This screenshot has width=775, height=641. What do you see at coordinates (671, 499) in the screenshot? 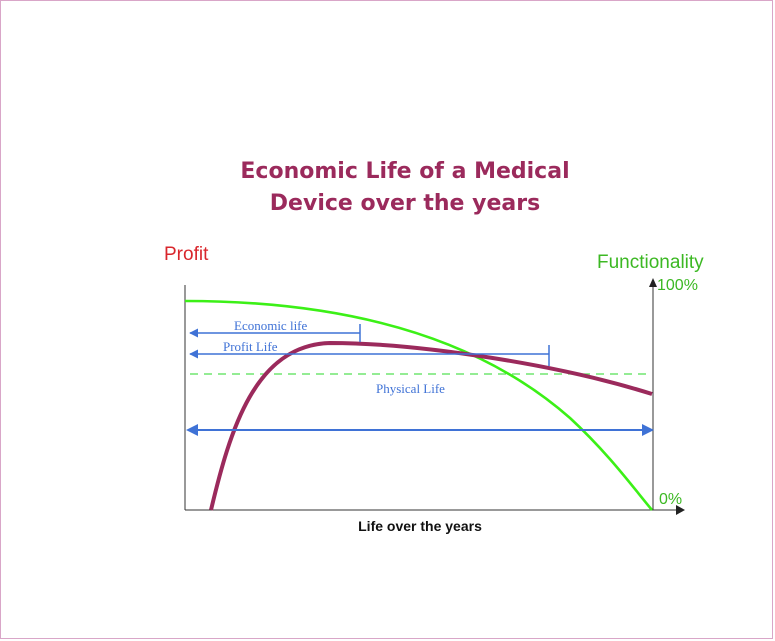
I see `functionality-tick-0: 0%` at bounding box center [671, 499].